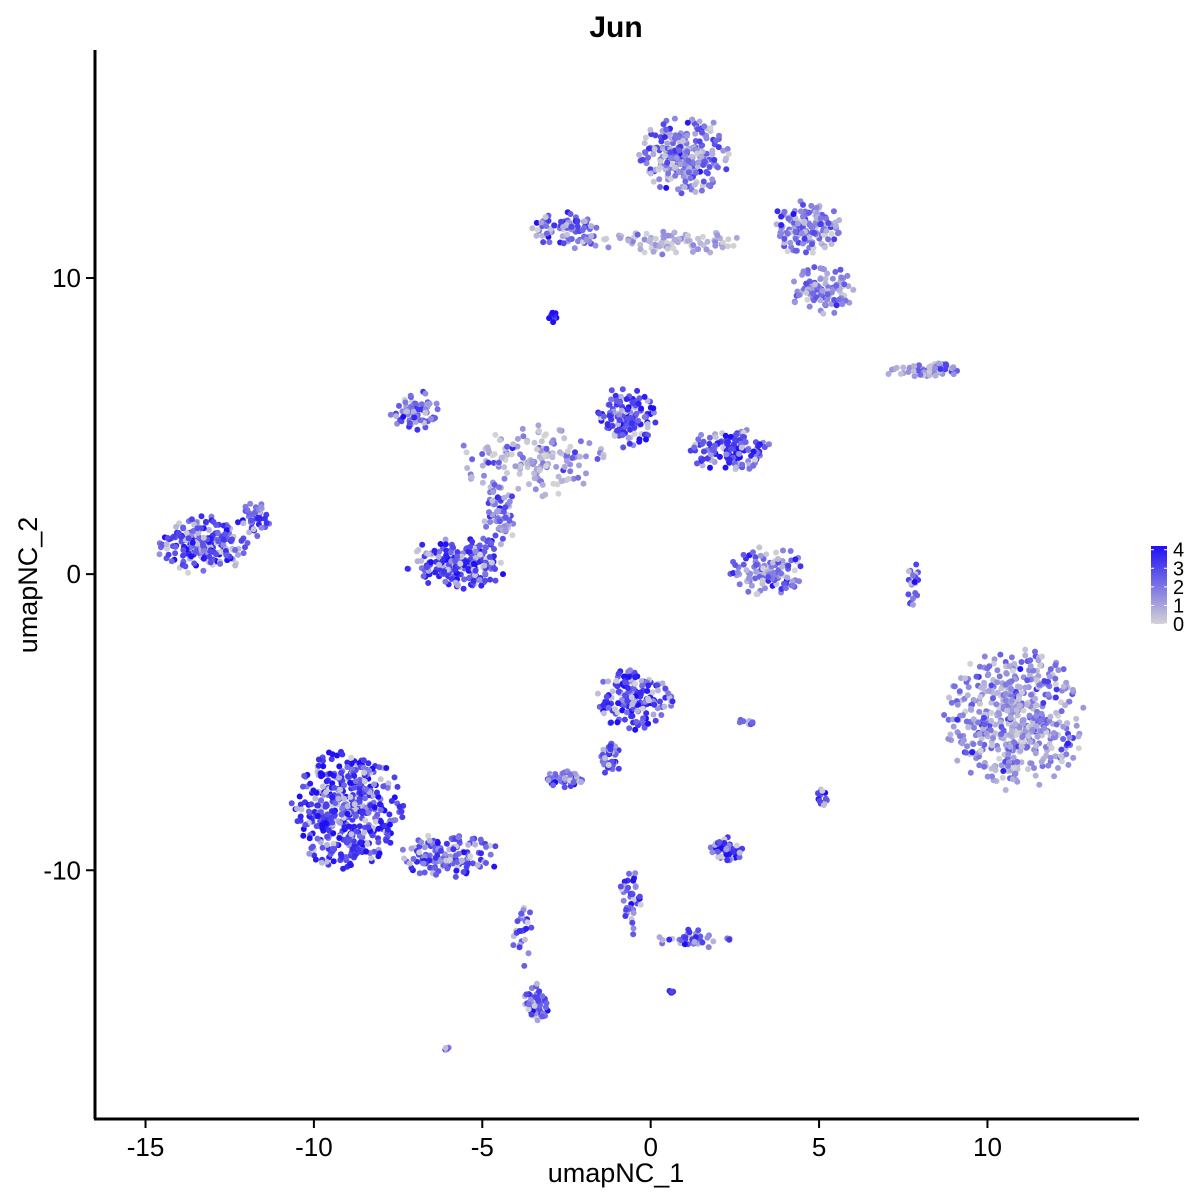 This screenshot has height=1200, width=1200. What do you see at coordinates (482, 1147) in the screenshot?
I see `x-tick-label: -5` at bounding box center [482, 1147].